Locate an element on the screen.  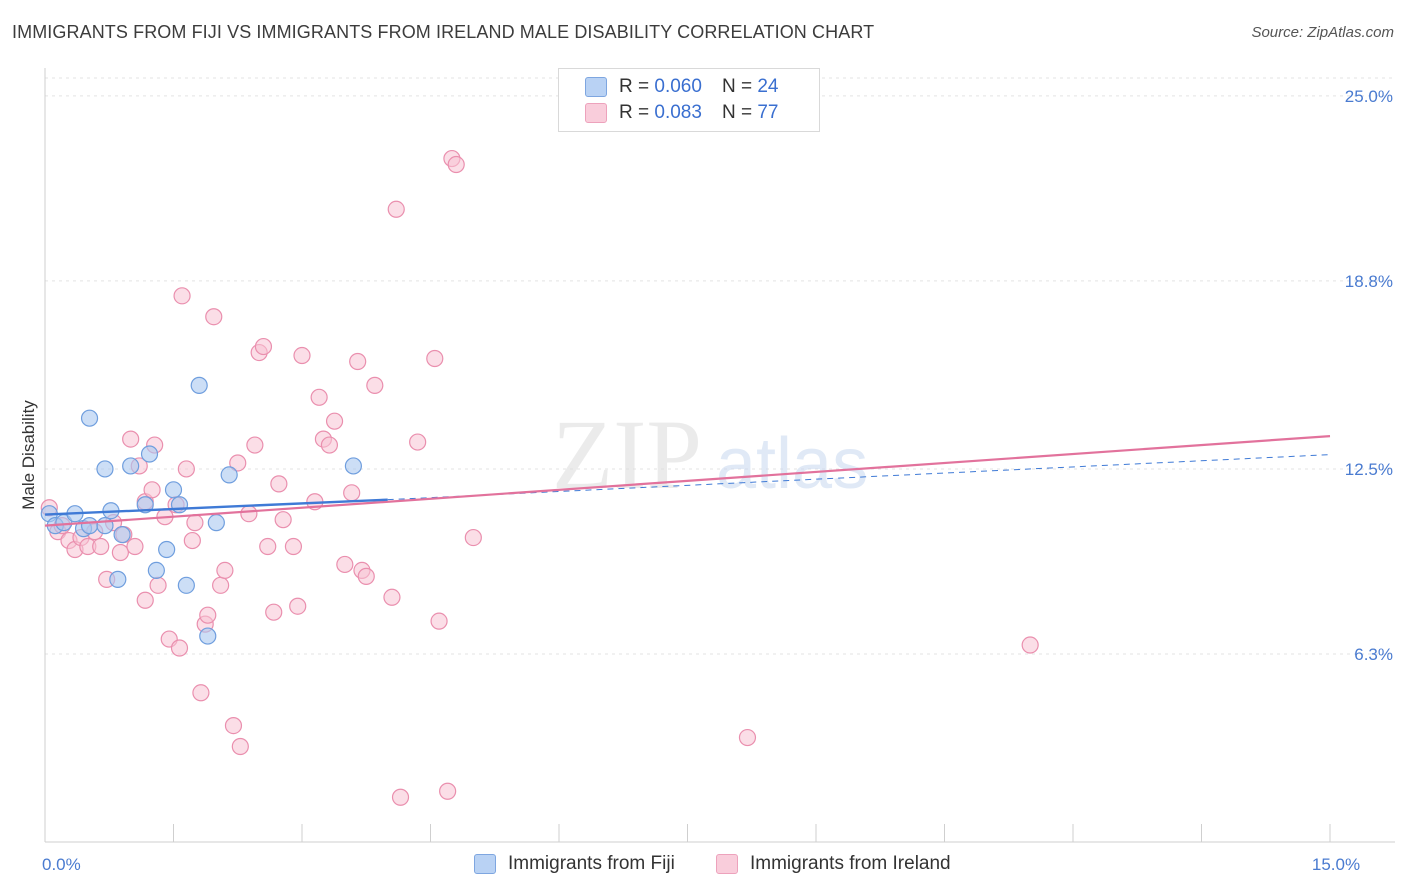
legend-fiji-n-label: N = is located at coordinates (737, 86).